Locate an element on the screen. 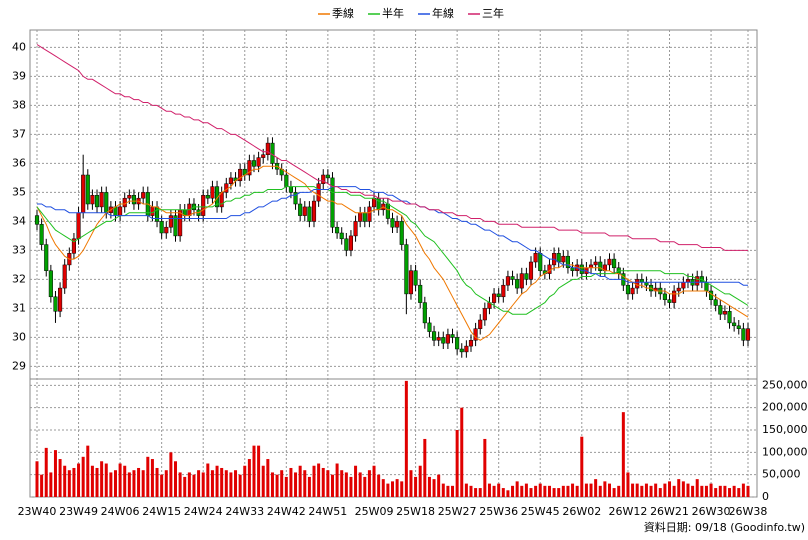 Image resolution: width=808 pixels, height=540 pixels. legend-label: 半年 is located at coordinates (393, 13).